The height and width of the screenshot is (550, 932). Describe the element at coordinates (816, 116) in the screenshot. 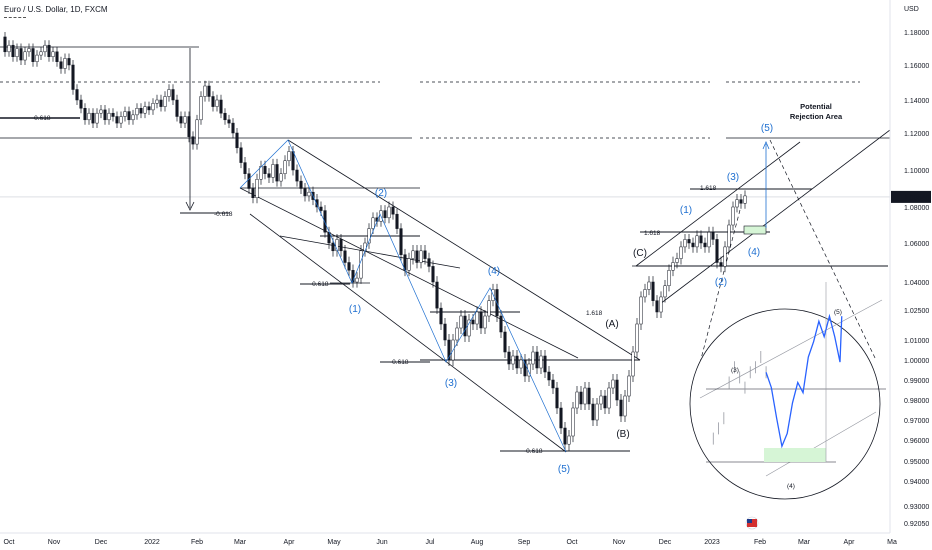

I see `zone-label: Rejection Area` at that location.